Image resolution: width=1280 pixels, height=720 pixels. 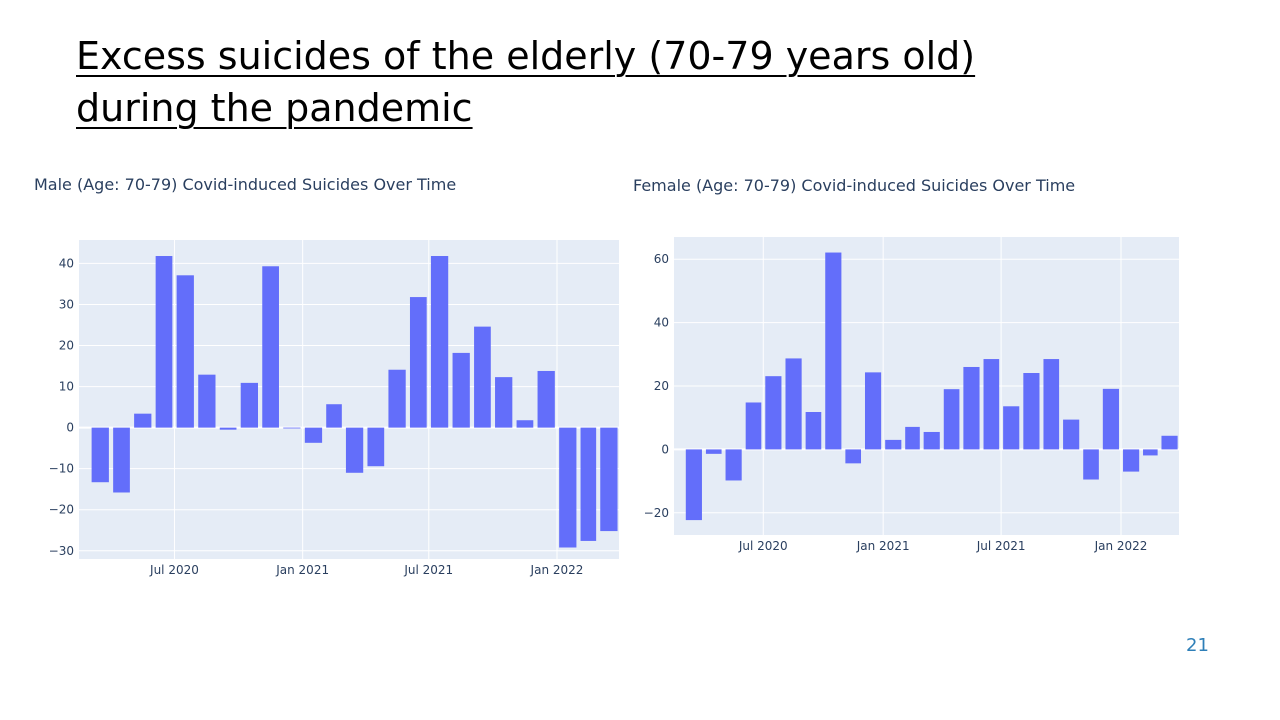 I want to click on female-y-tick-label-4: −20, so click(x=656, y=513).